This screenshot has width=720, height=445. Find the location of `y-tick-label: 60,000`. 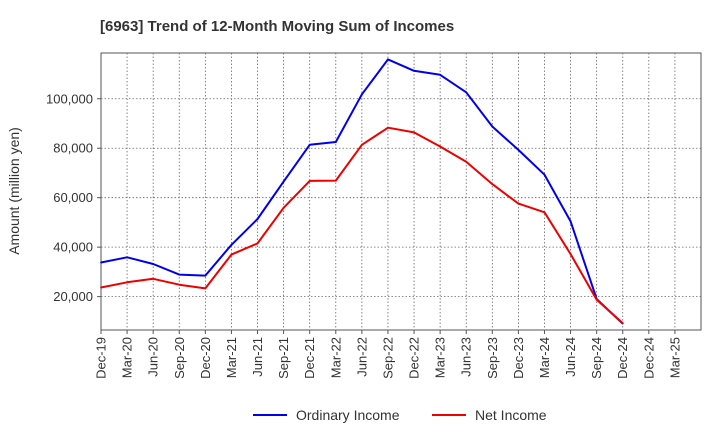

y-tick-label: 60,000 is located at coordinates (73, 197).